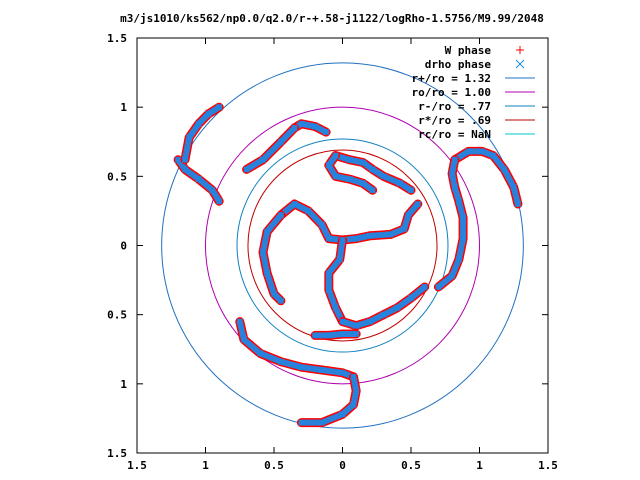 This screenshot has width=640, height=480. I want to click on x-tick-label: 1.5, so click(137, 465).